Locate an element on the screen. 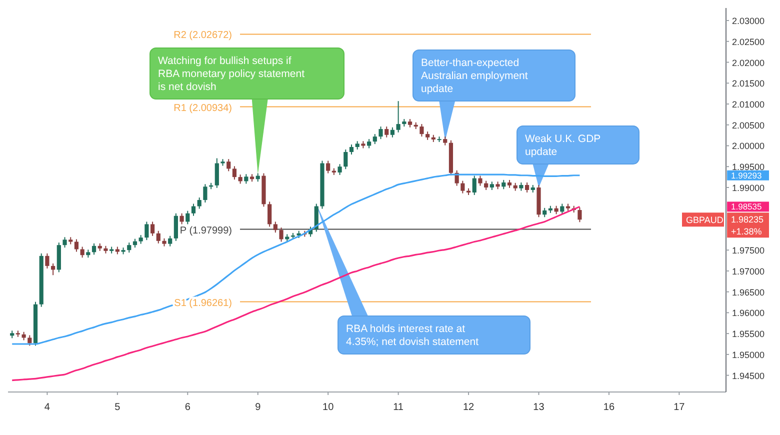  y-tick-label: 2.02000 is located at coordinates (748, 63).